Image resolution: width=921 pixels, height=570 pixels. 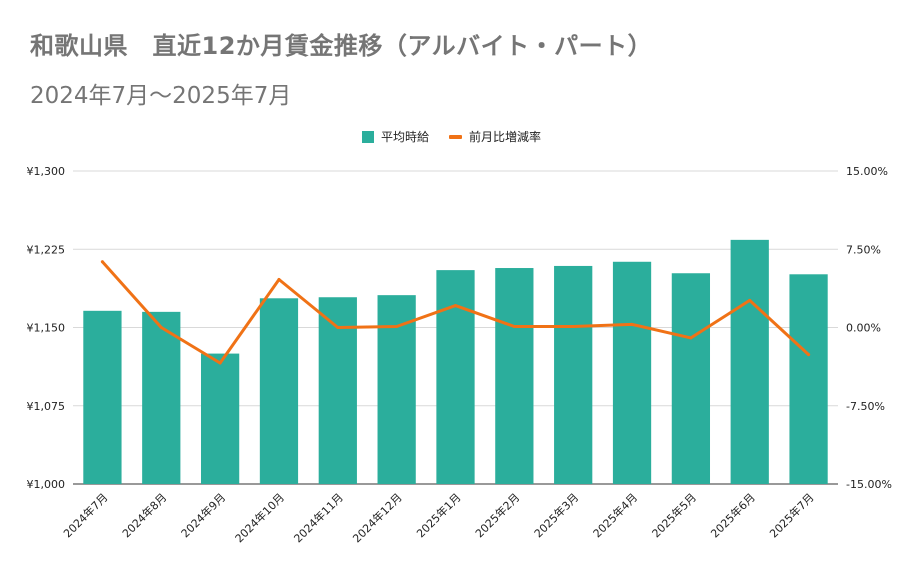 What do you see at coordinates (46, 171) in the screenshot?
I see `y-left-tick-label: ¥1,300` at bounding box center [46, 171].